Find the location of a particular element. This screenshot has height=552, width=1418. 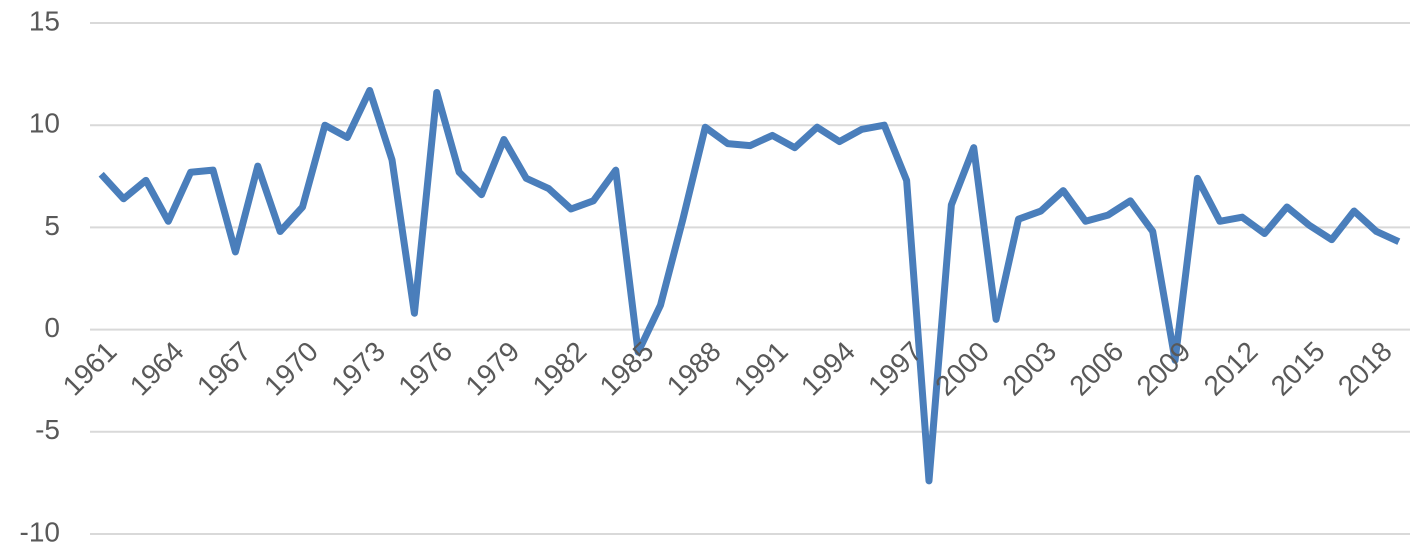

y-tick-label: -10 is located at coordinates (40, 531).